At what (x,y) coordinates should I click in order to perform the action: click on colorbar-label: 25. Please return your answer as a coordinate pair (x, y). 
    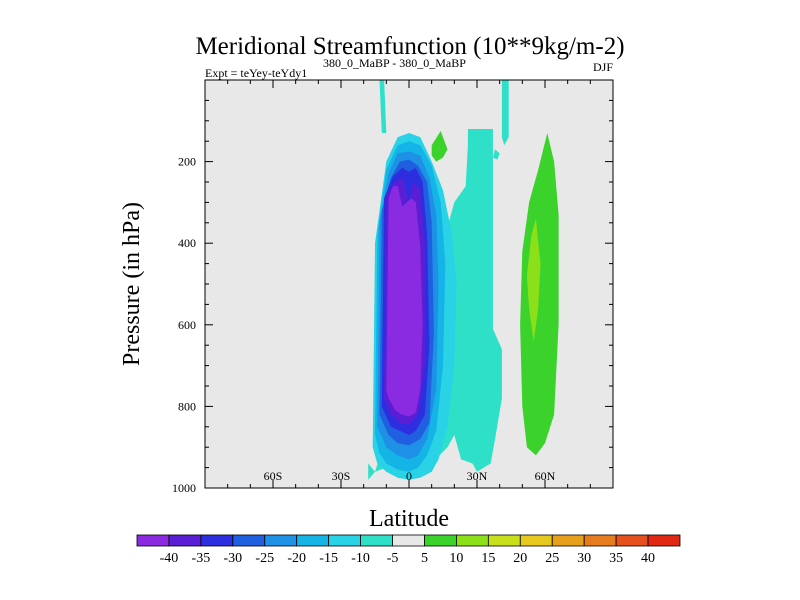
    Looking at the image, I should click on (552, 558).